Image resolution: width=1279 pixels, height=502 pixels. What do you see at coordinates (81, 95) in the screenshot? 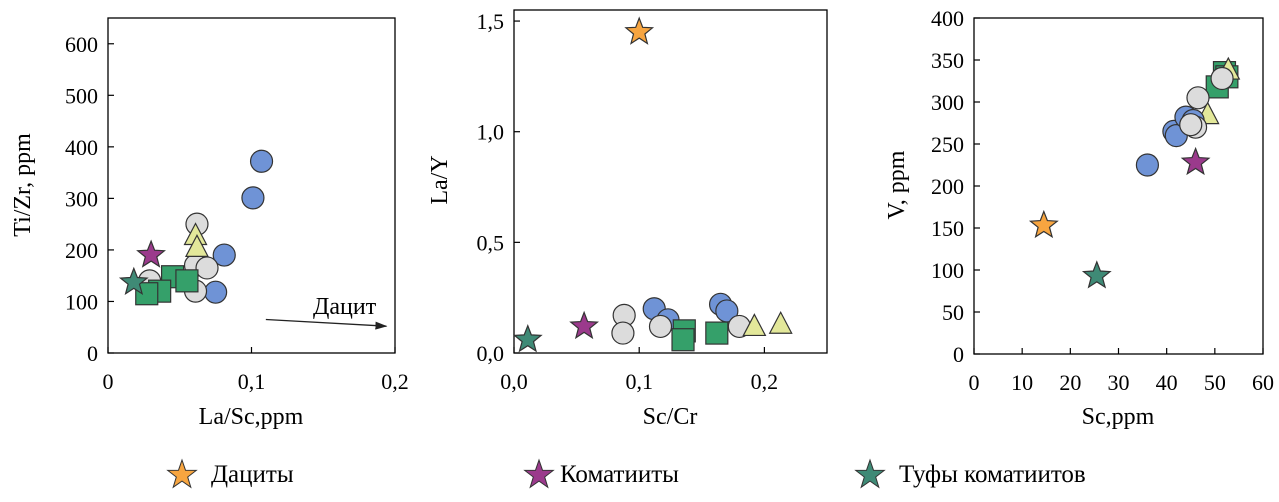
I see `y-tick-label: 500` at bounding box center [81, 95].